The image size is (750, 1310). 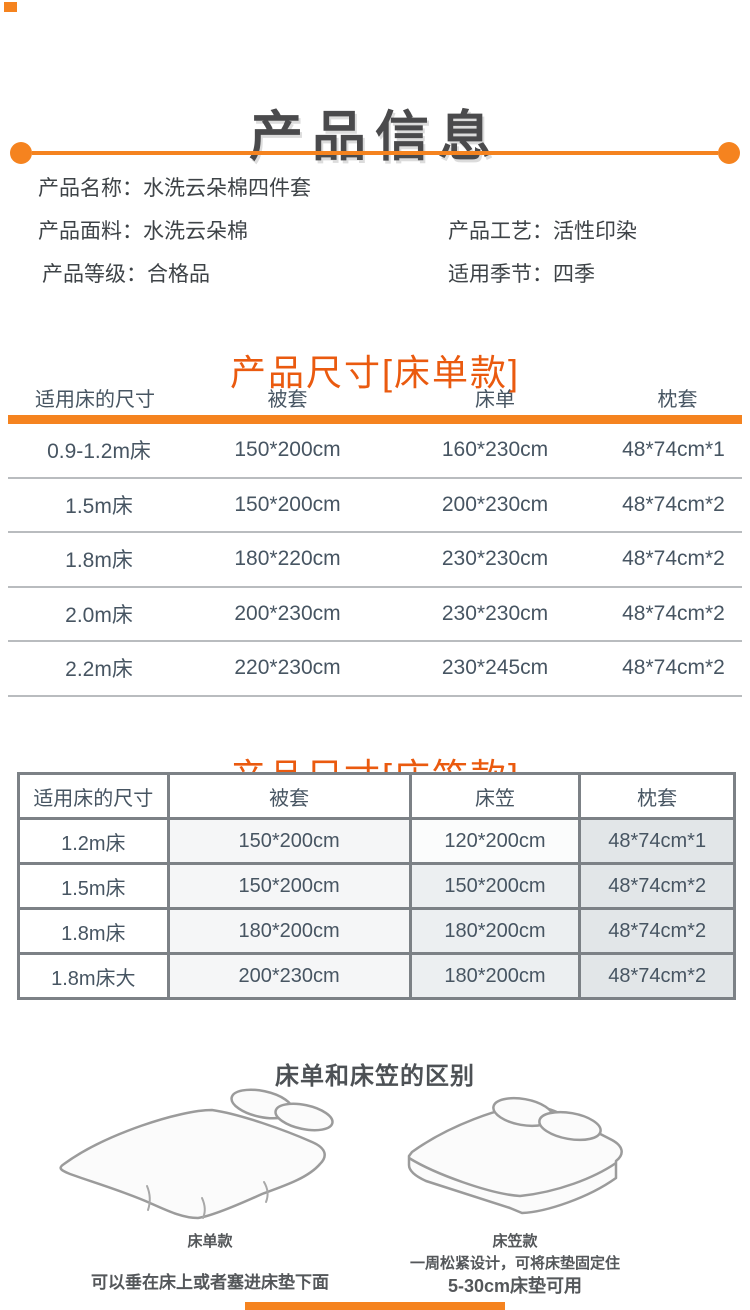 What do you see at coordinates (21, 153) in the screenshot?
I see `divider-dot-left` at bounding box center [21, 153].